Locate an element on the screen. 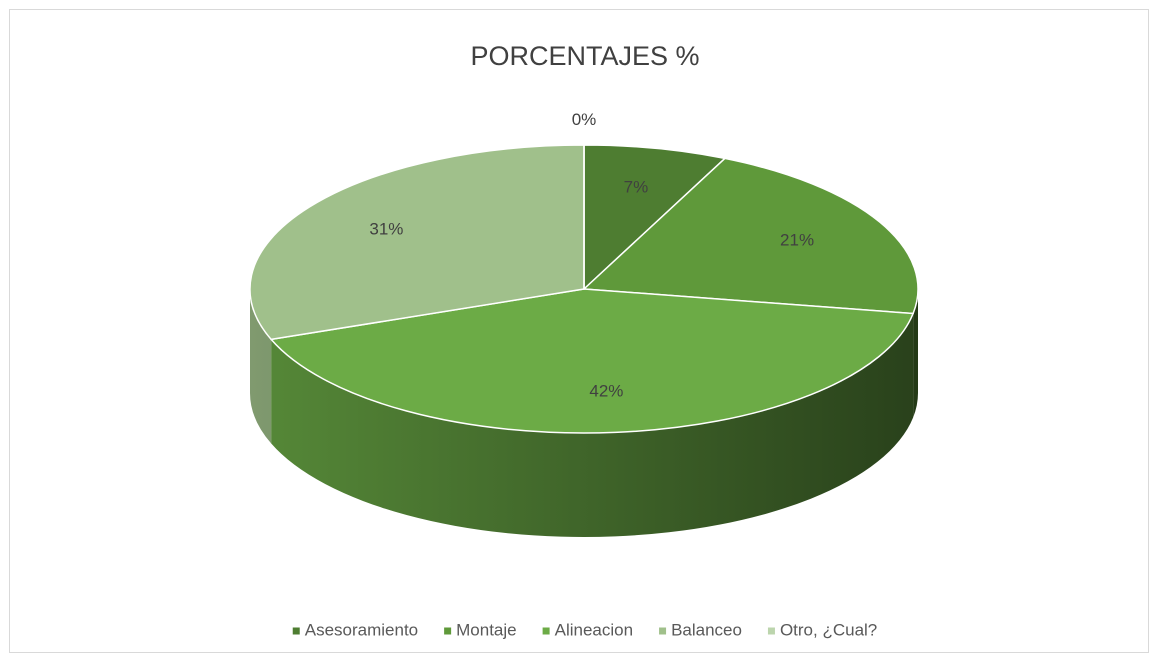  data-label: 42% is located at coordinates (606, 391).